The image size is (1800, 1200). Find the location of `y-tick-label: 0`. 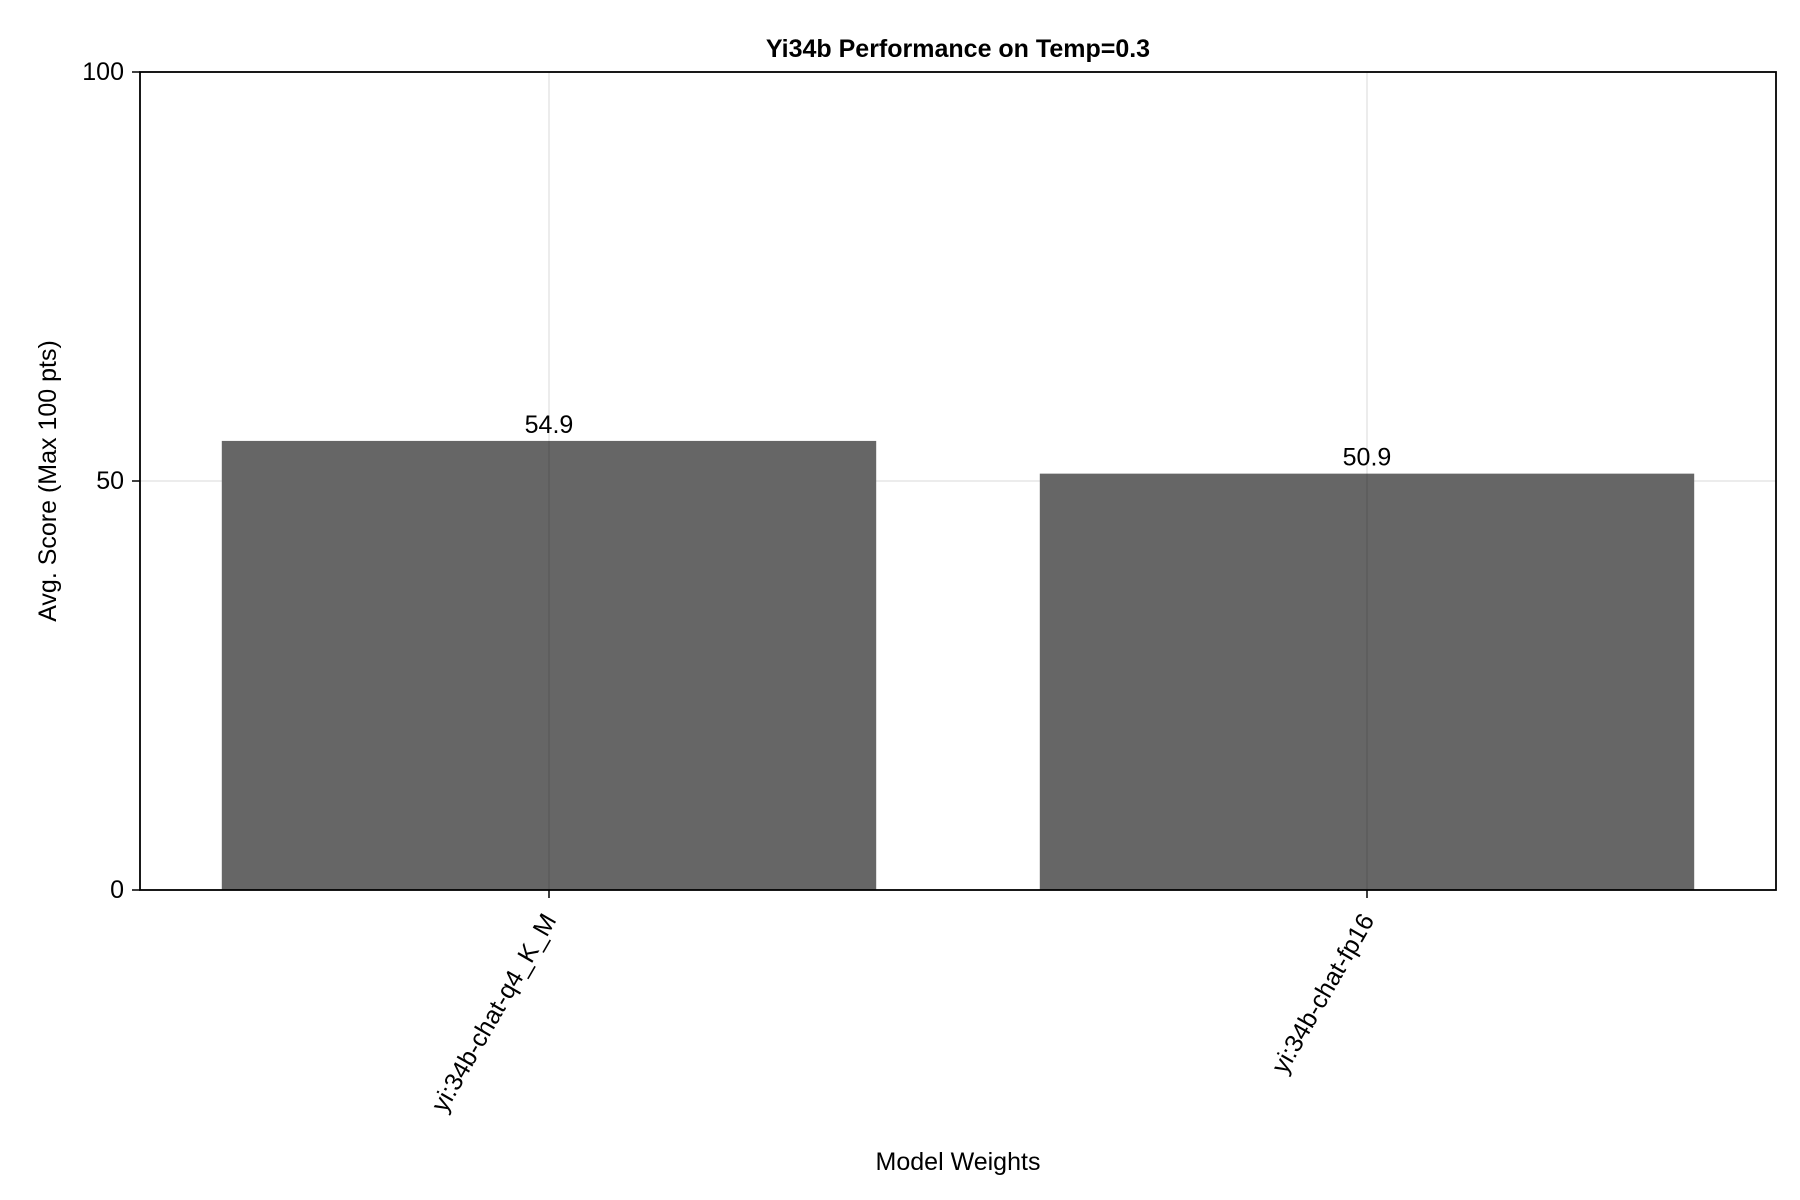

y-tick-label: 0 is located at coordinates (117, 890).